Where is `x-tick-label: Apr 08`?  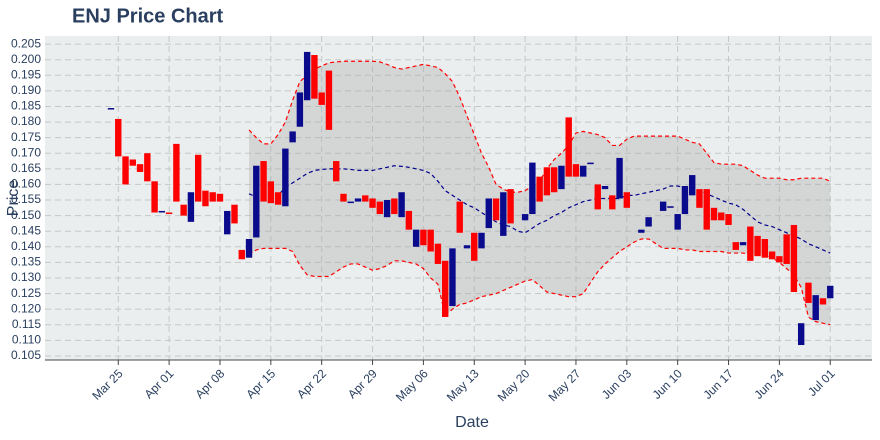 x-tick-label: Apr 08 is located at coordinates (209, 383).